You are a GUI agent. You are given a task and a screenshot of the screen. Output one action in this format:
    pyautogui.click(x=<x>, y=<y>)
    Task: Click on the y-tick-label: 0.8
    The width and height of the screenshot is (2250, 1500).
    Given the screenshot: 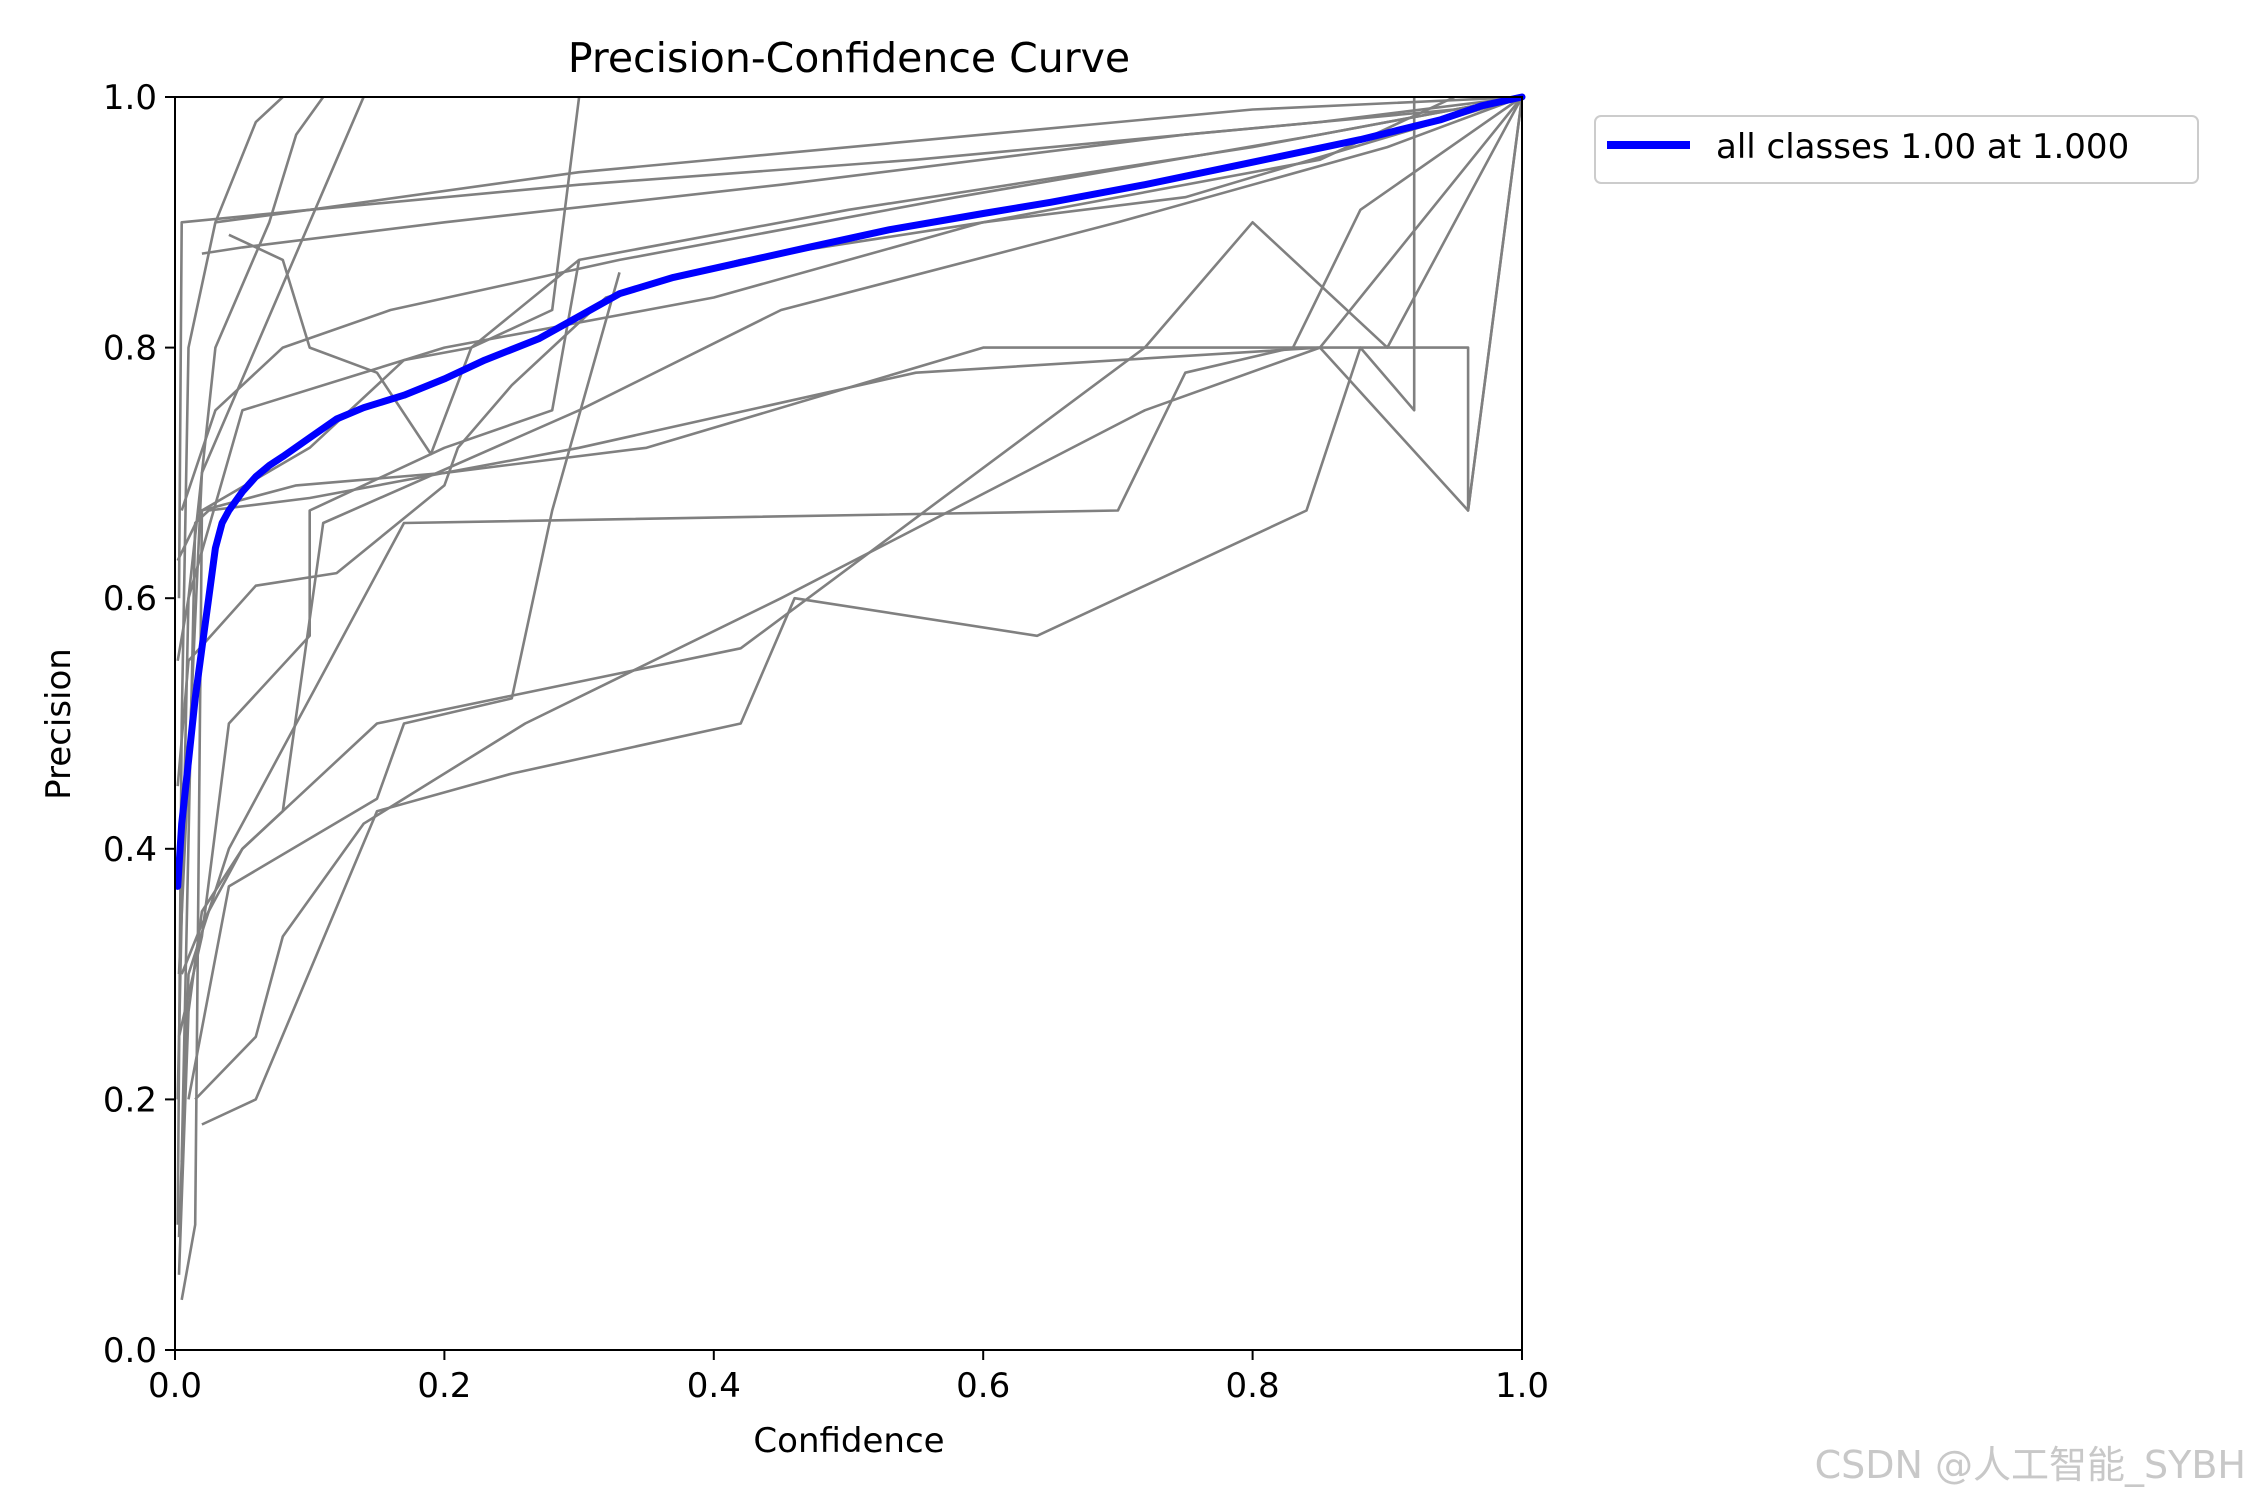 What is the action you would take?
    pyautogui.click(x=130, y=349)
    